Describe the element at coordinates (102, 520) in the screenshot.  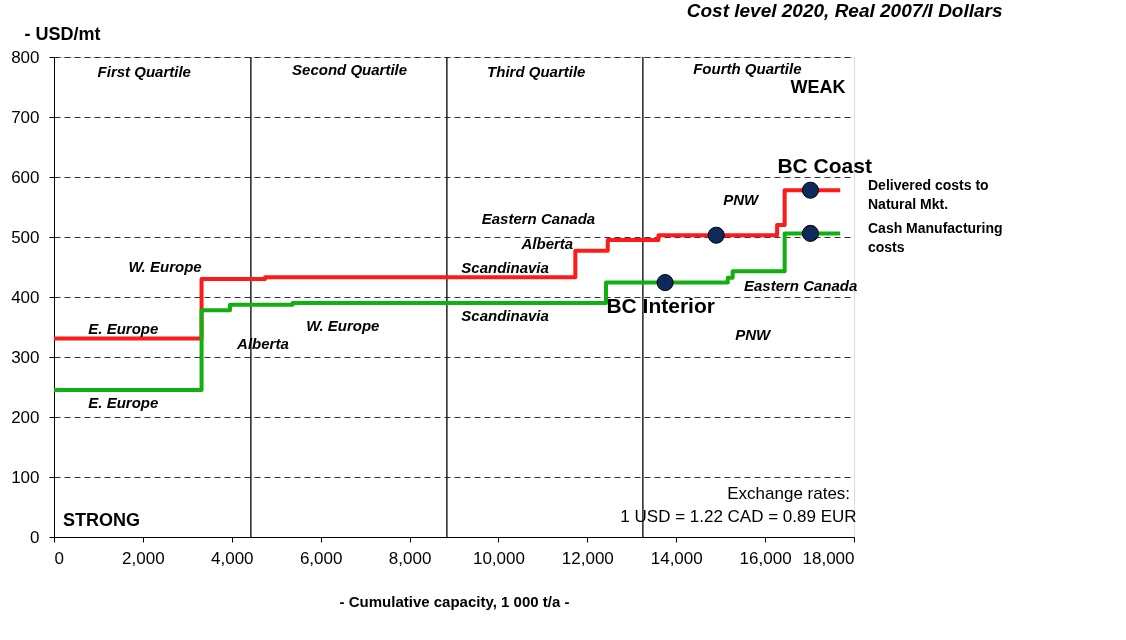
I see `annotation: STRONG` at that location.